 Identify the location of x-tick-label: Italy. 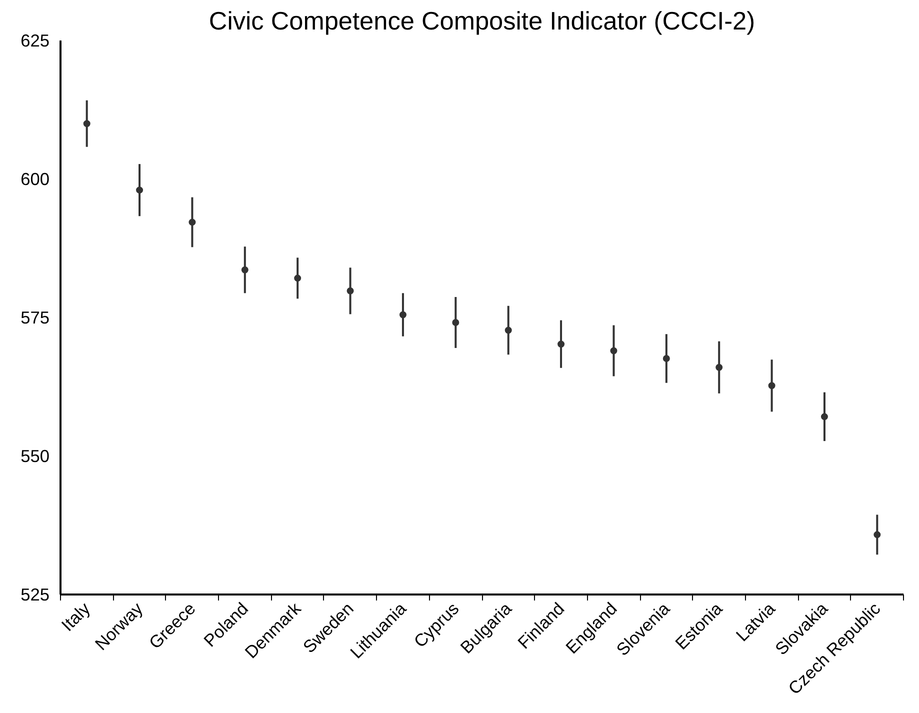
(75, 617).